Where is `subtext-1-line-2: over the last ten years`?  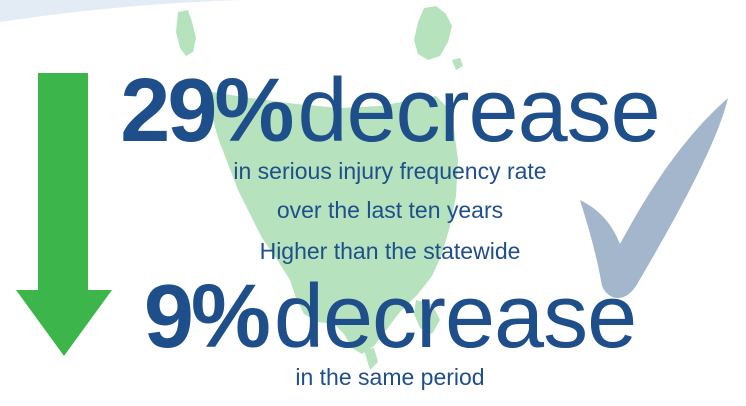 subtext-1-line-2: over the last ten years is located at coordinates (390, 210).